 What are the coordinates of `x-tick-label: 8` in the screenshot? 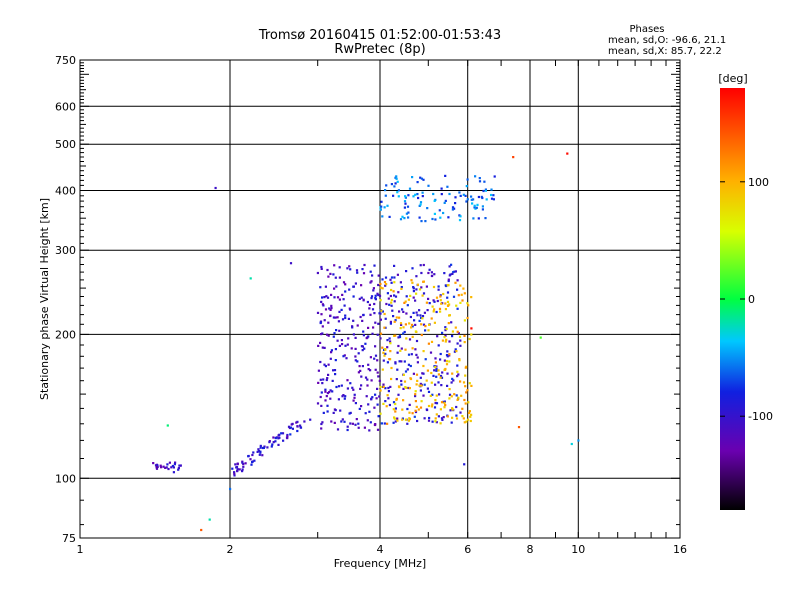 It's located at (530, 549).